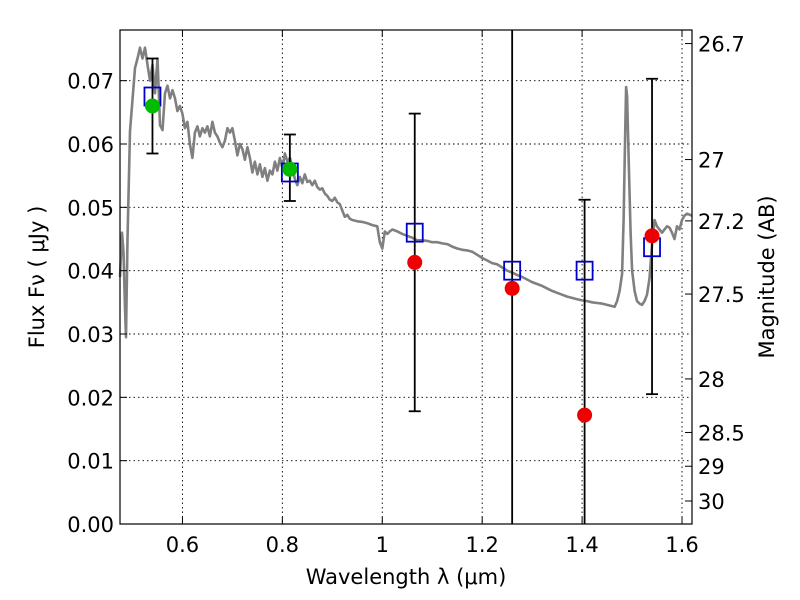  Describe the element at coordinates (721, 295) in the screenshot. I see `right-tick-label: 27.5` at that location.